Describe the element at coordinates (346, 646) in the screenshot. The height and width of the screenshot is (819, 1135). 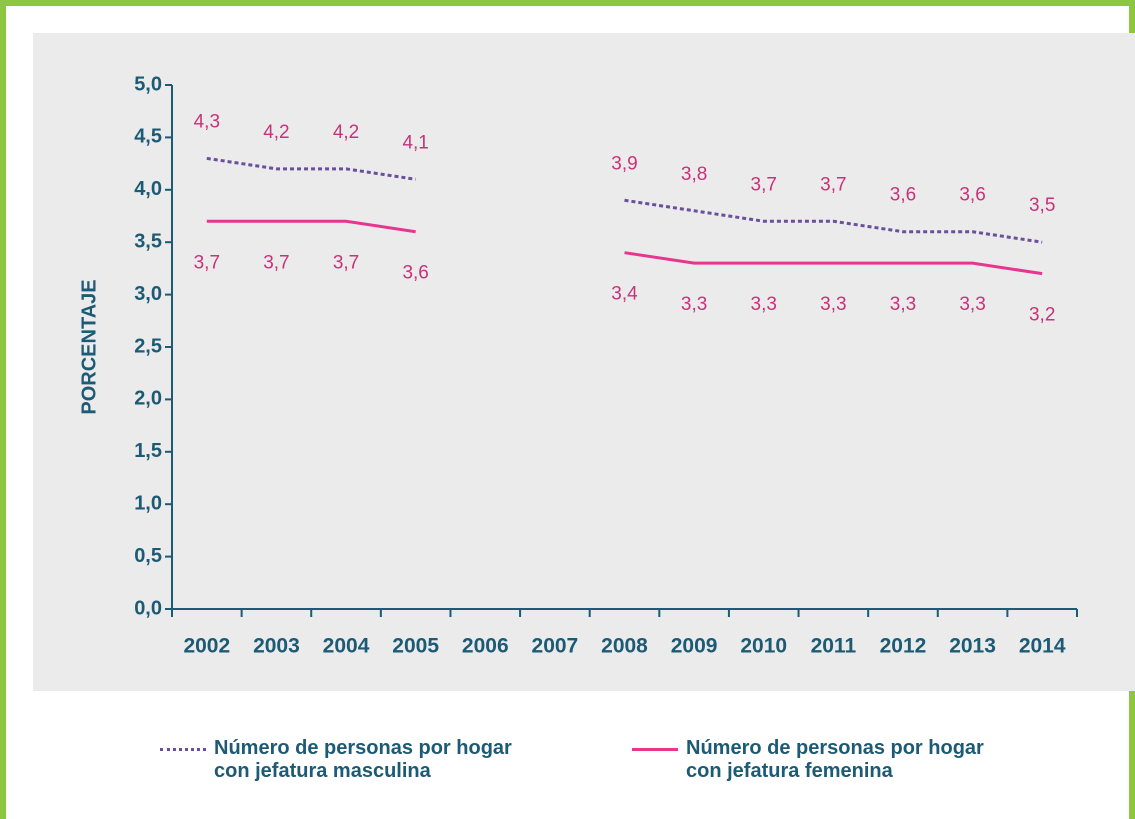
I see `x-tick-label: 2004` at that location.